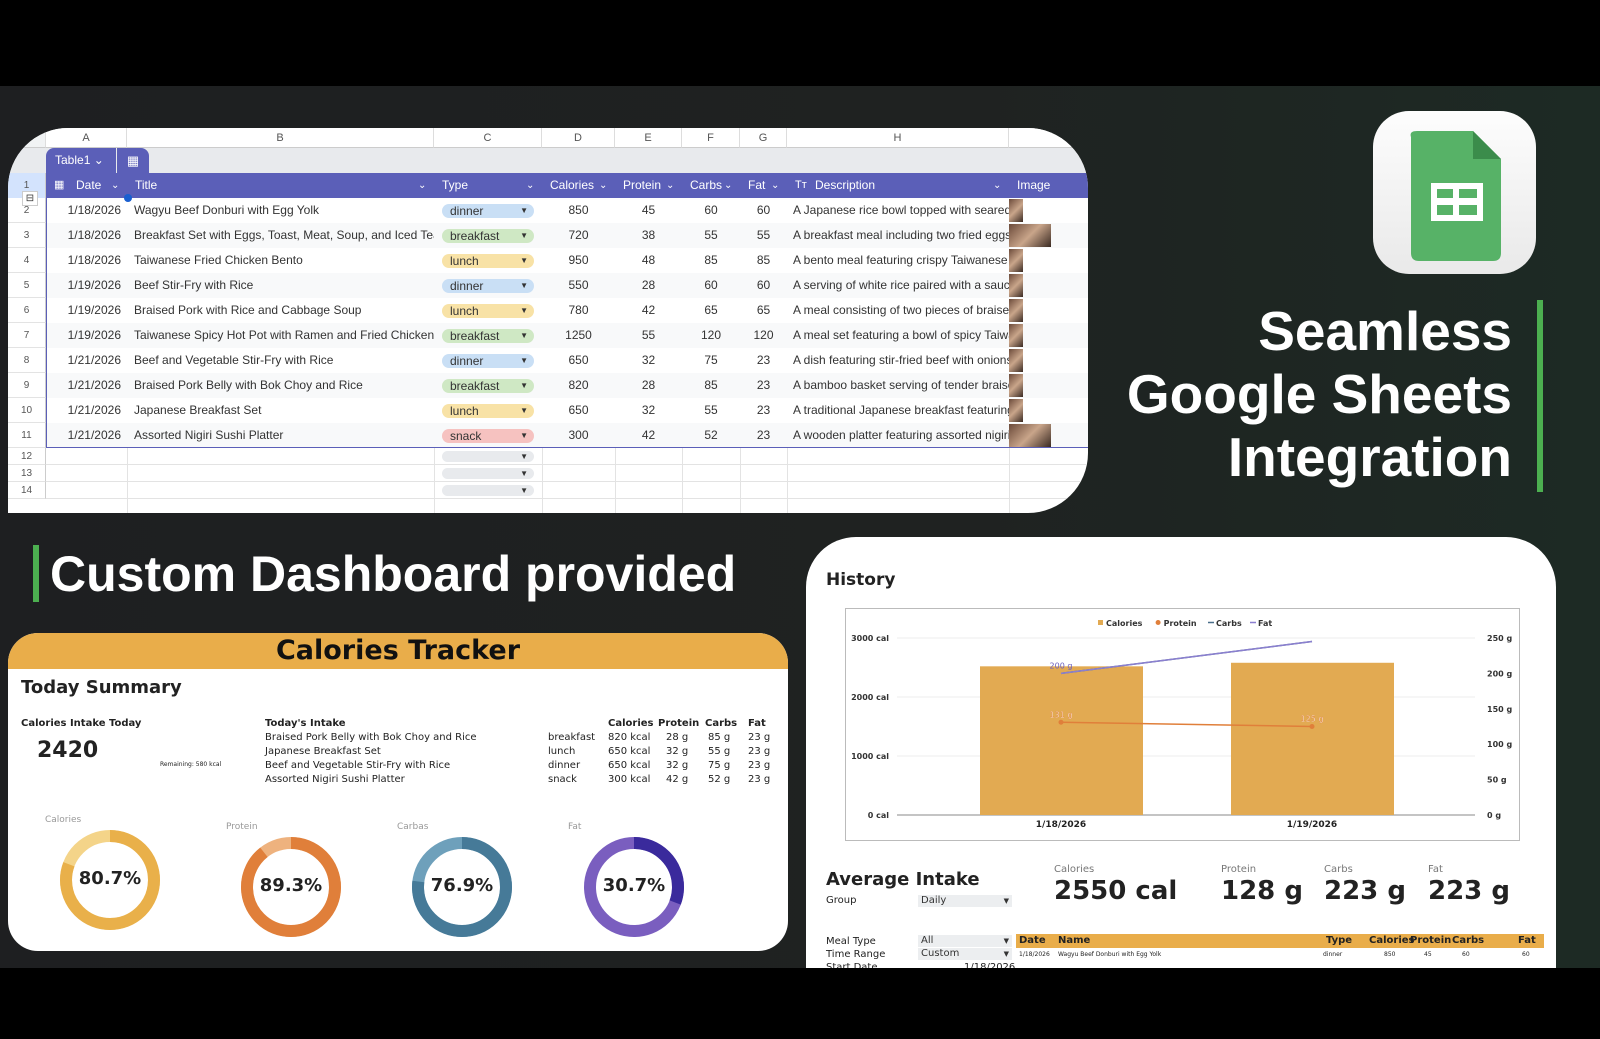 Image resolution: width=1600 pixels, height=1039 pixels. I want to click on insert-row-icon: ⊟, so click(30, 198).